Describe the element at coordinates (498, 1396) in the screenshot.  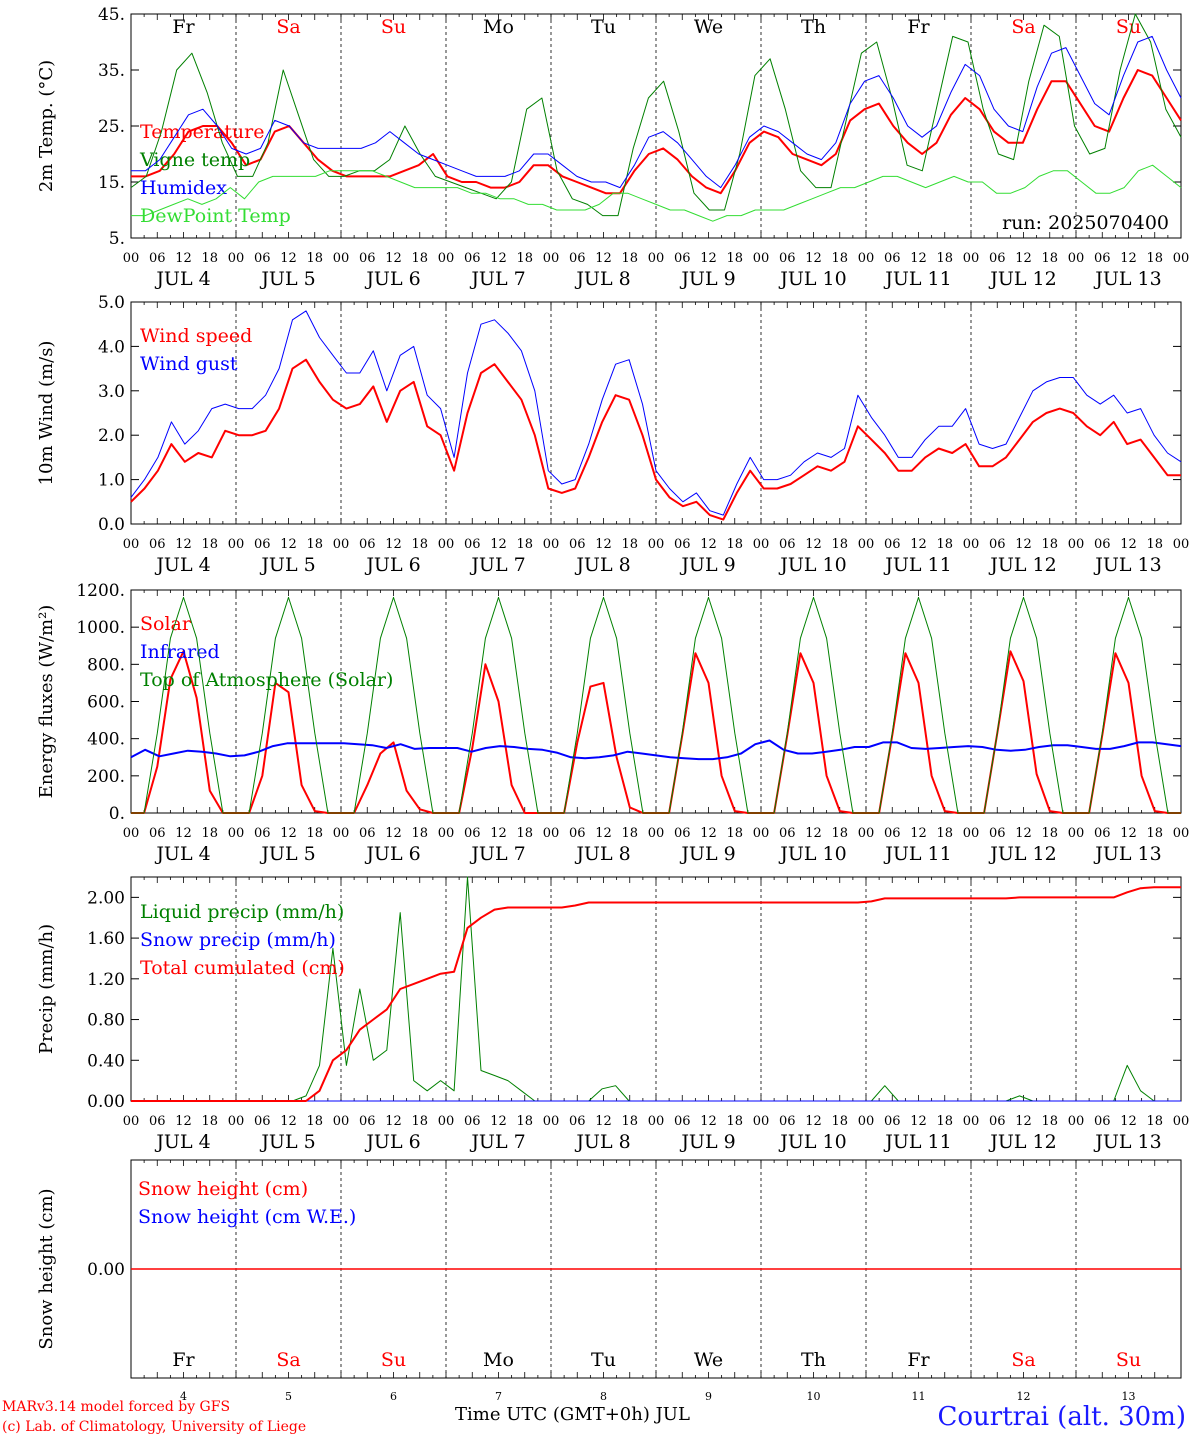
I see `x-day-number: 7` at that location.